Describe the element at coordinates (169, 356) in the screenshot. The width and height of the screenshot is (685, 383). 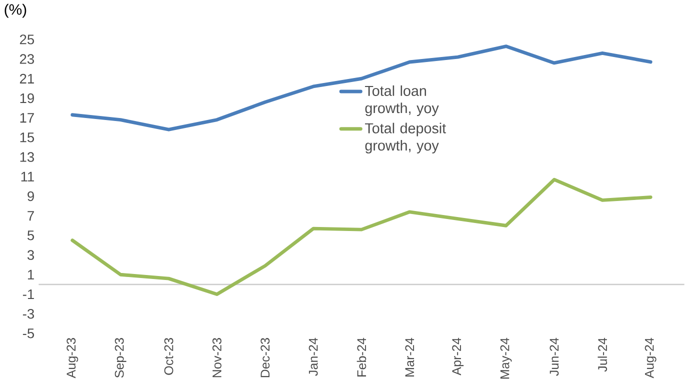
I see `x-tick-label: Oct-23` at that location.